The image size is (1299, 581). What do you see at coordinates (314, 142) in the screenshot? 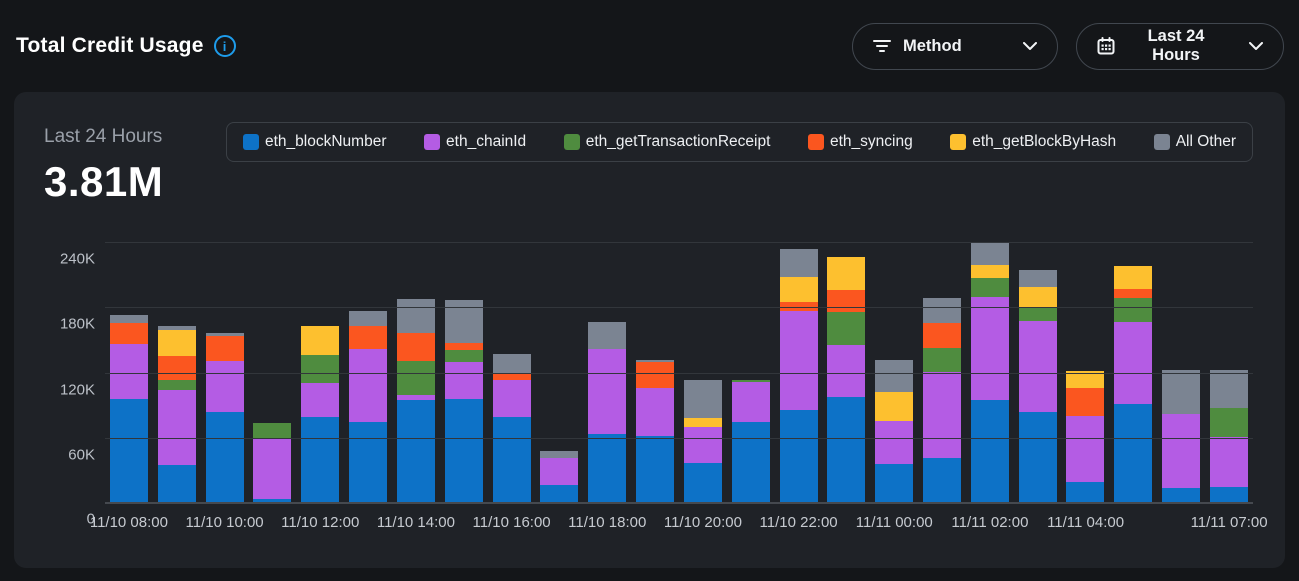
I see `legend-item-eth_blockNumber: eth_blockNumber` at bounding box center [314, 142].